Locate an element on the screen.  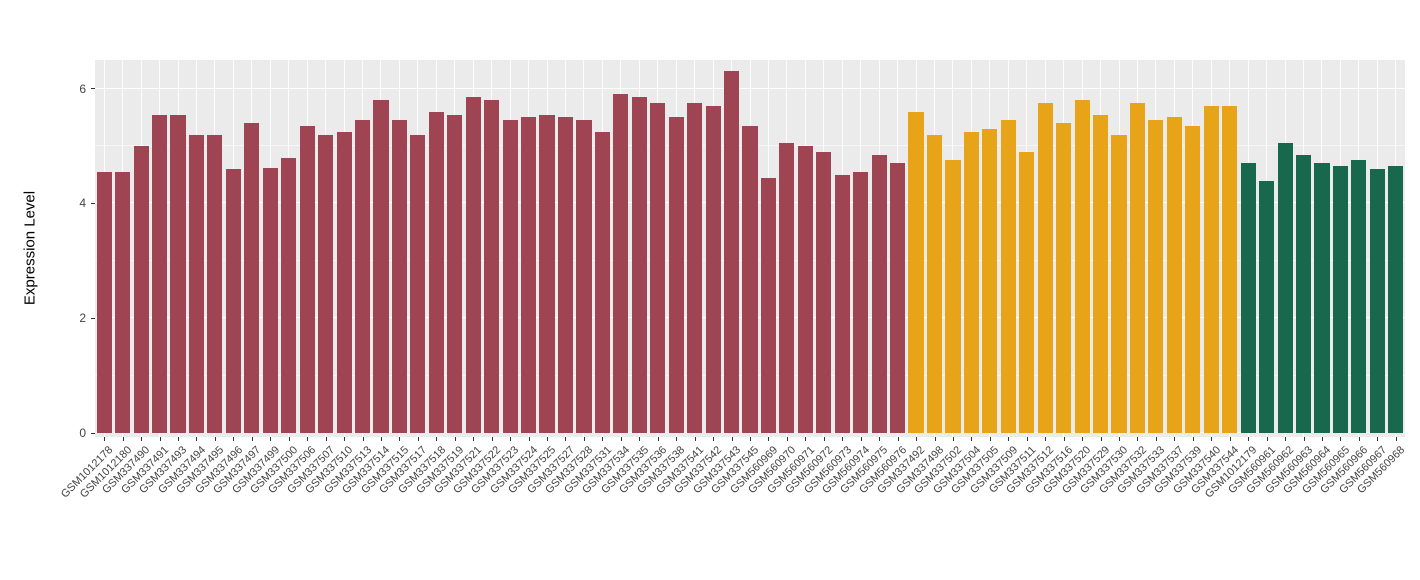
y-axis: 0 2 4 6 is located at coordinates (47, 250).